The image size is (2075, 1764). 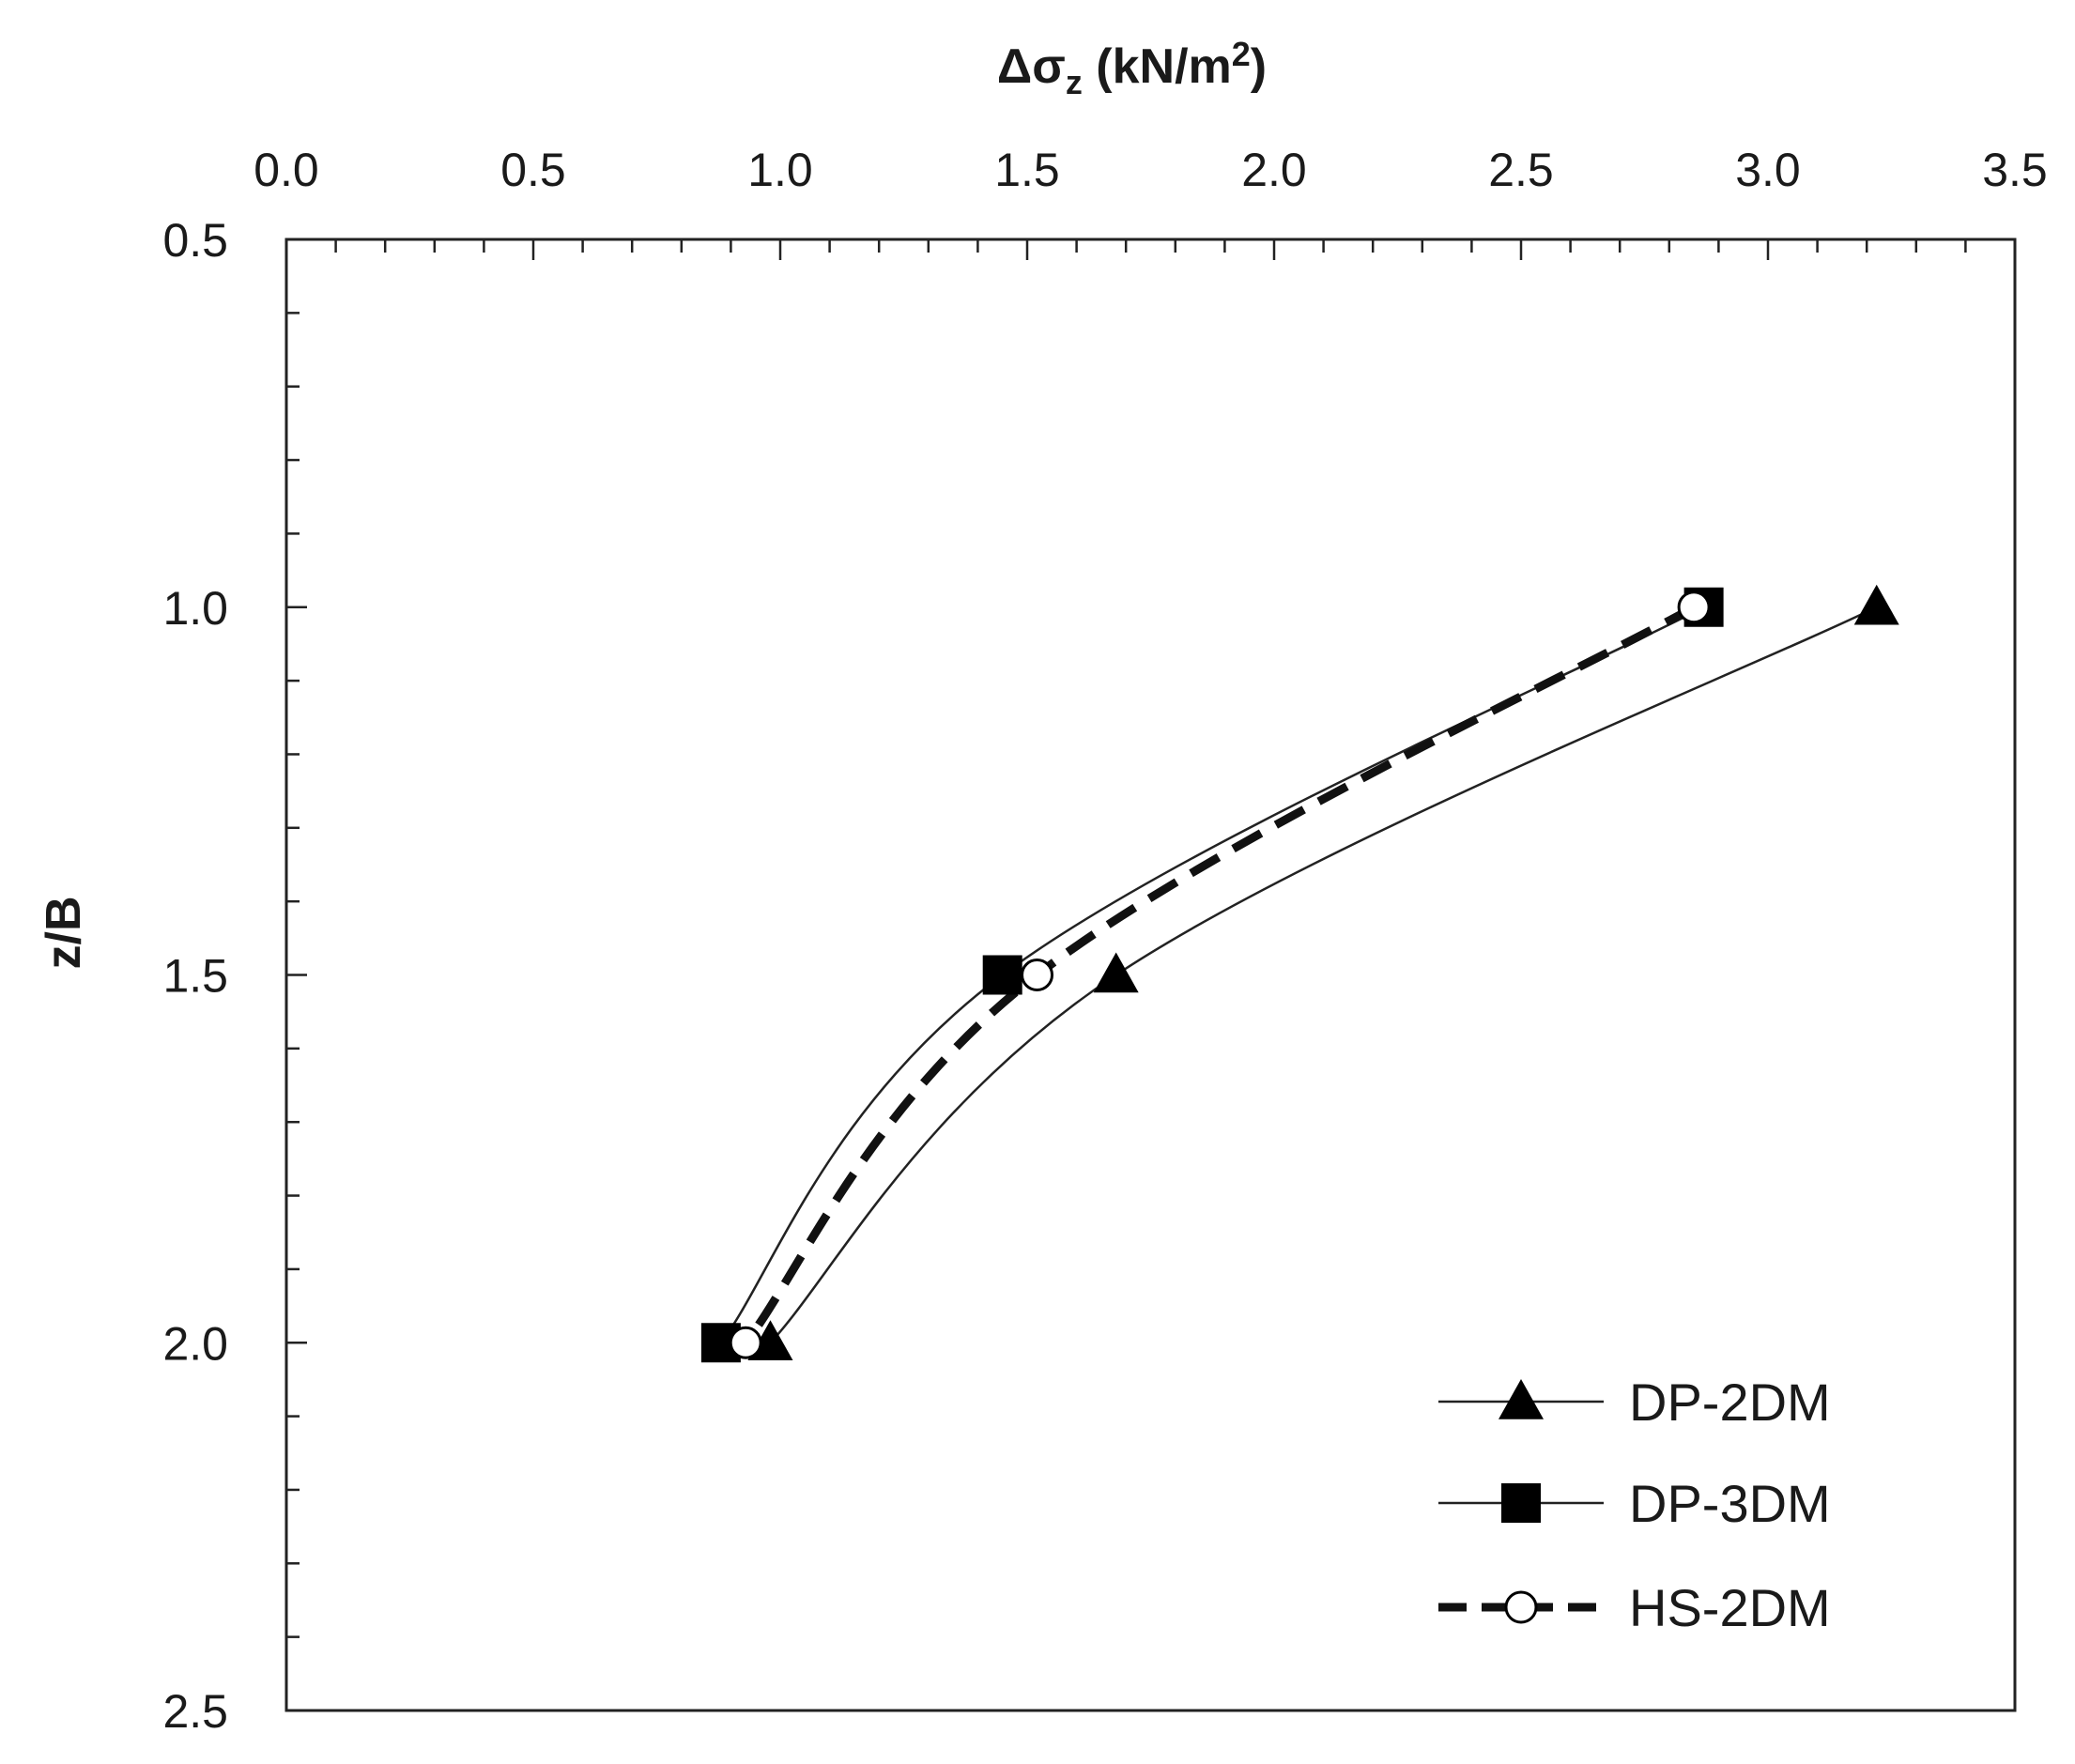 I want to click on y-axis-title: z/B, so click(x=64, y=934).